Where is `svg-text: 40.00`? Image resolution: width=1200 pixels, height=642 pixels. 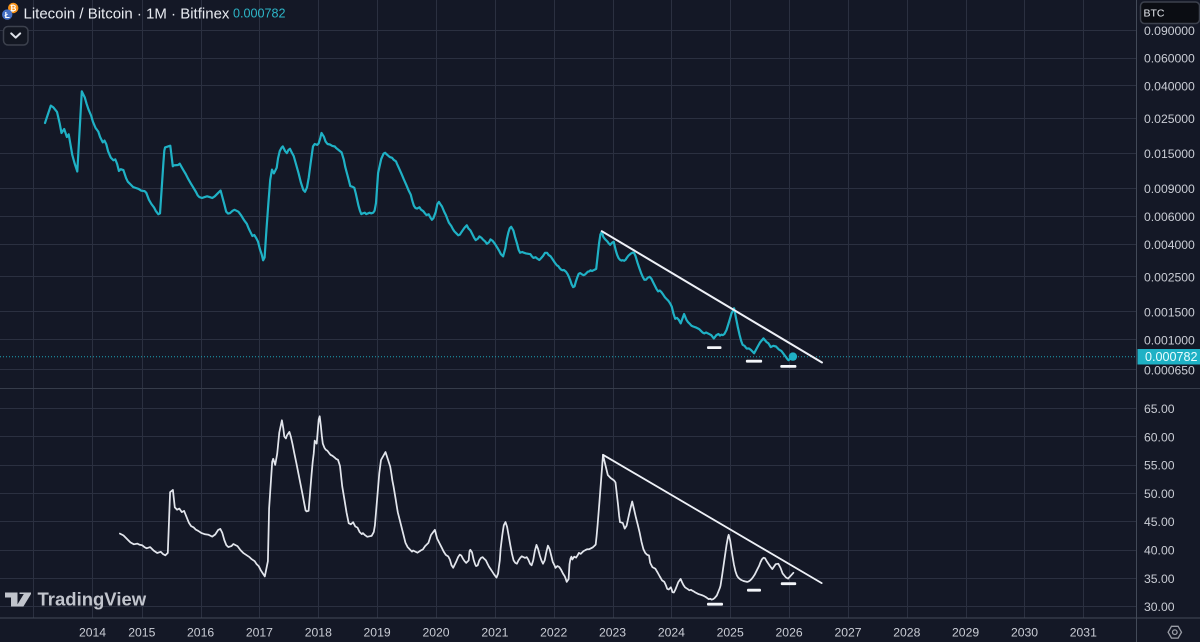
svg-text: 40.00 is located at coordinates (1159, 551).